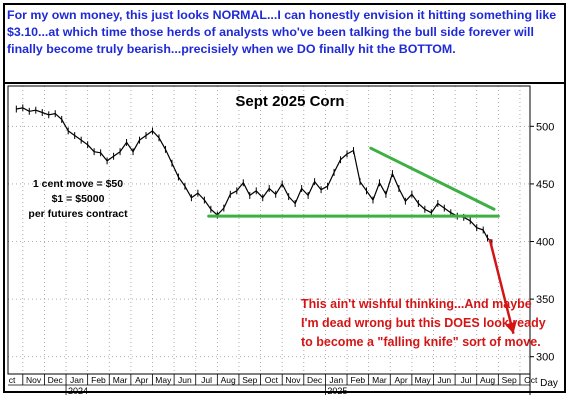  I want to click on contract-note-line2: $1 = $5000, so click(78, 199).